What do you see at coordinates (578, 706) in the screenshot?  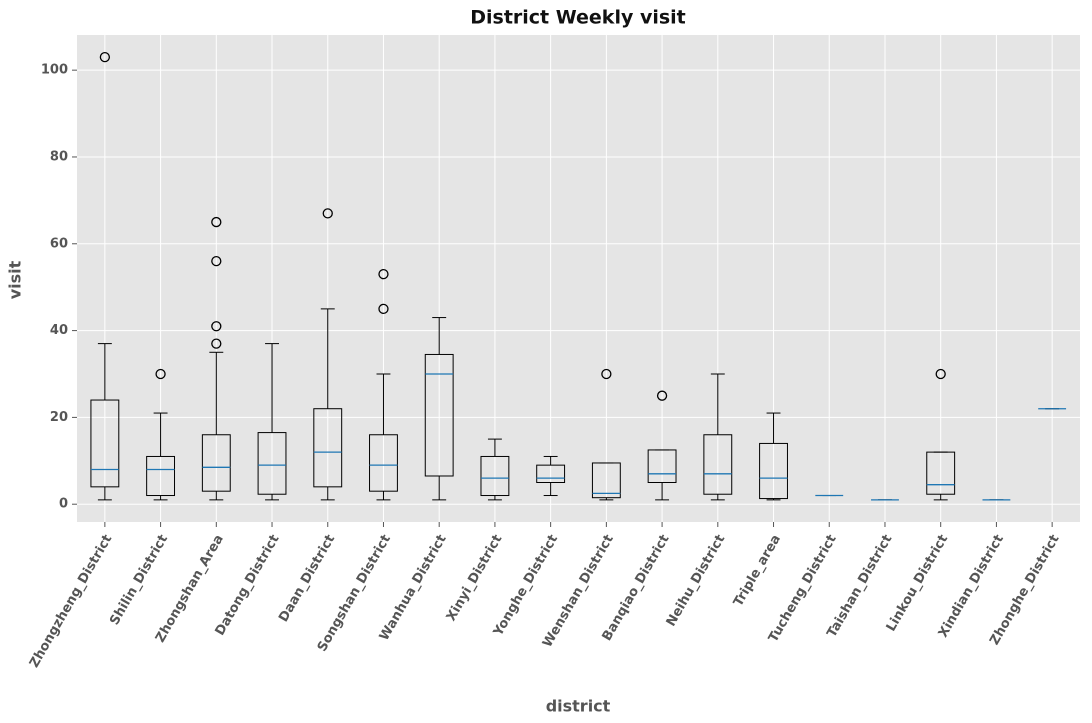 I see `x-axis-label: district` at bounding box center [578, 706].